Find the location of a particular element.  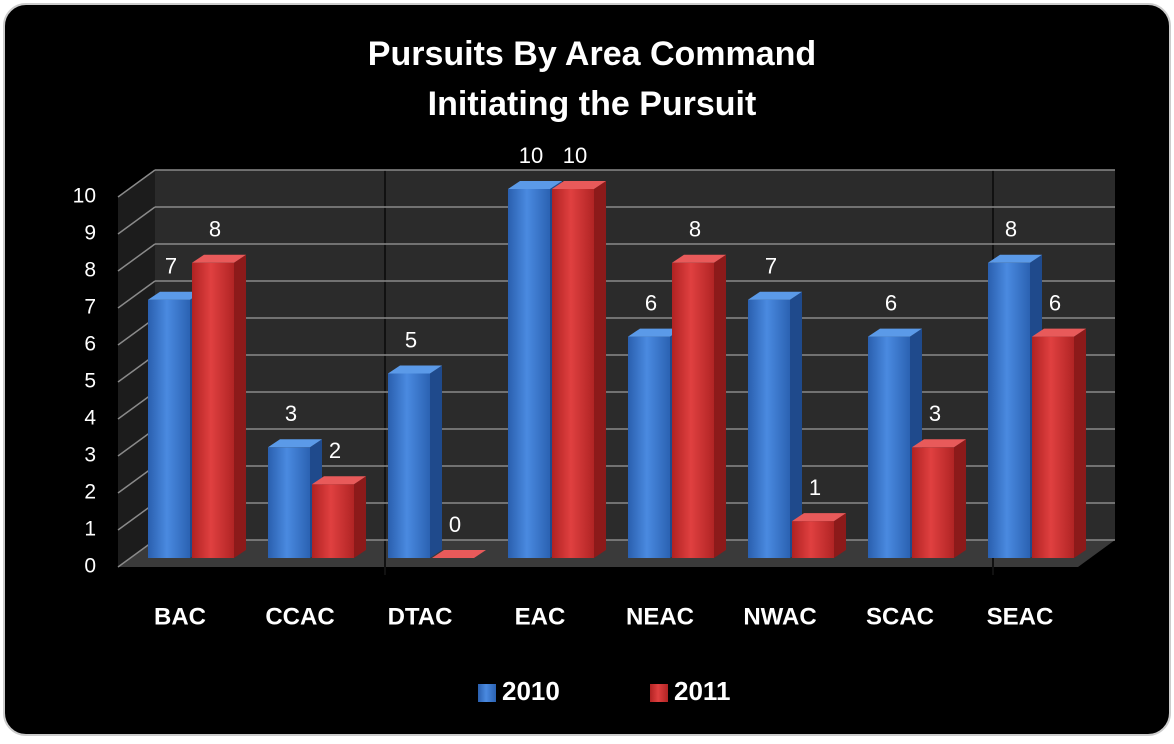

legend-label: 2011 is located at coordinates (702, 691).